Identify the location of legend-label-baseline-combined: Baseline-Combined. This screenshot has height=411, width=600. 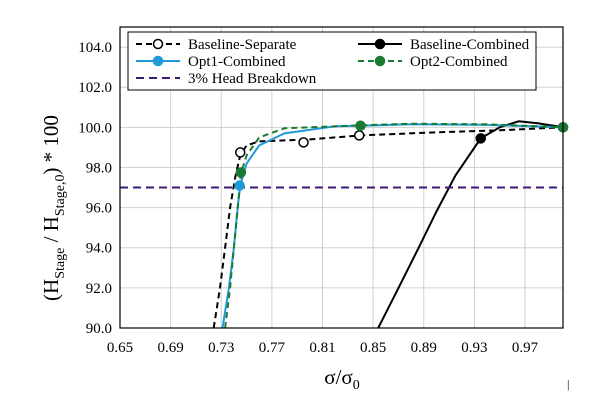
(470, 45).